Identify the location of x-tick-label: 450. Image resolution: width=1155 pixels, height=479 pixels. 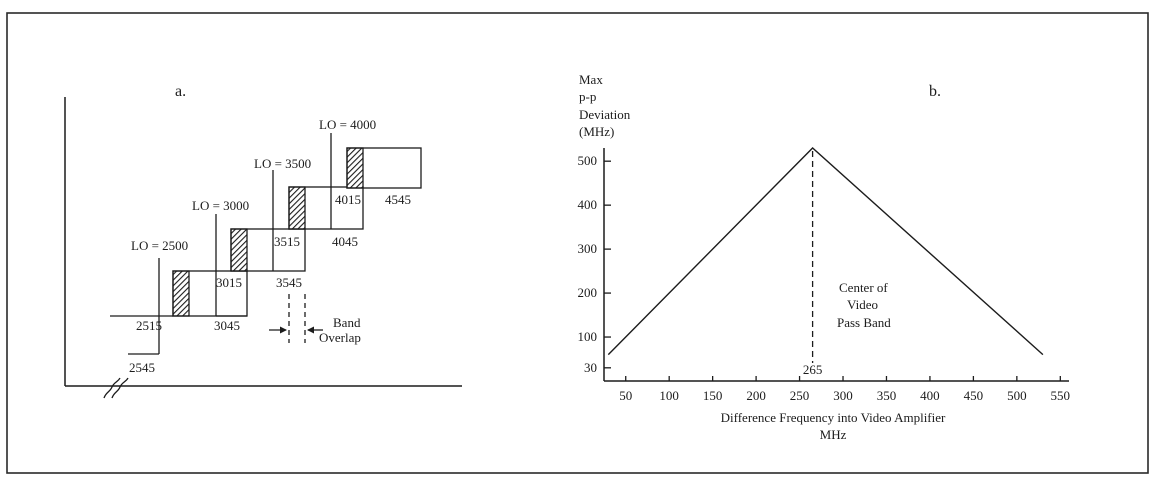
(974, 395).